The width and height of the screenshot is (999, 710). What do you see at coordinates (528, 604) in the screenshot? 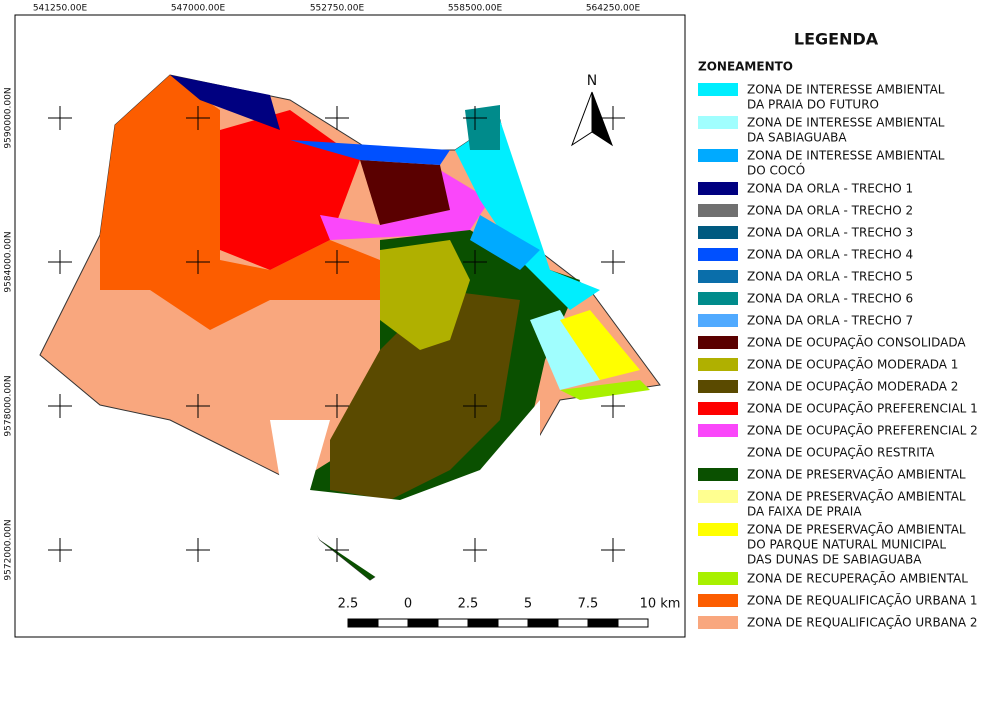
I see `scale-label: 5` at bounding box center [528, 604].